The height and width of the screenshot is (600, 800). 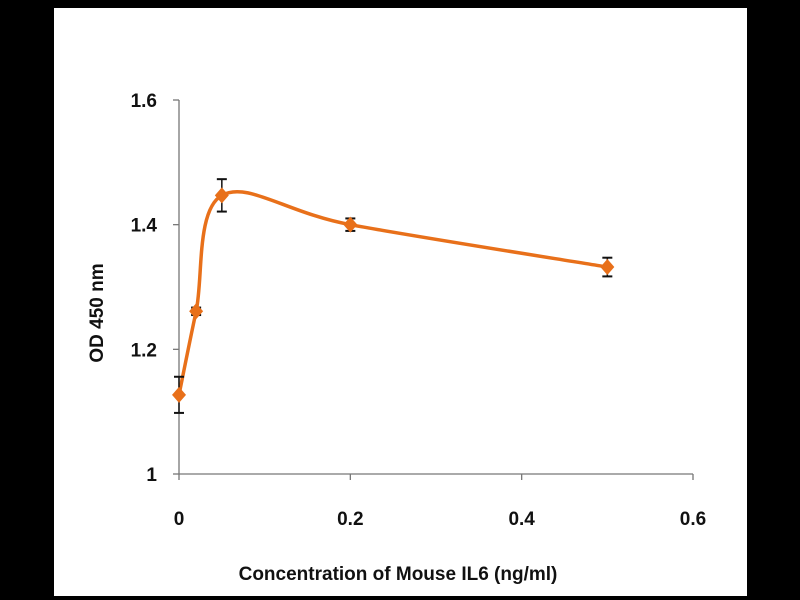 What do you see at coordinates (179, 519) in the screenshot?
I see `x-tick-label: 0` at bounding box center [179, 519].